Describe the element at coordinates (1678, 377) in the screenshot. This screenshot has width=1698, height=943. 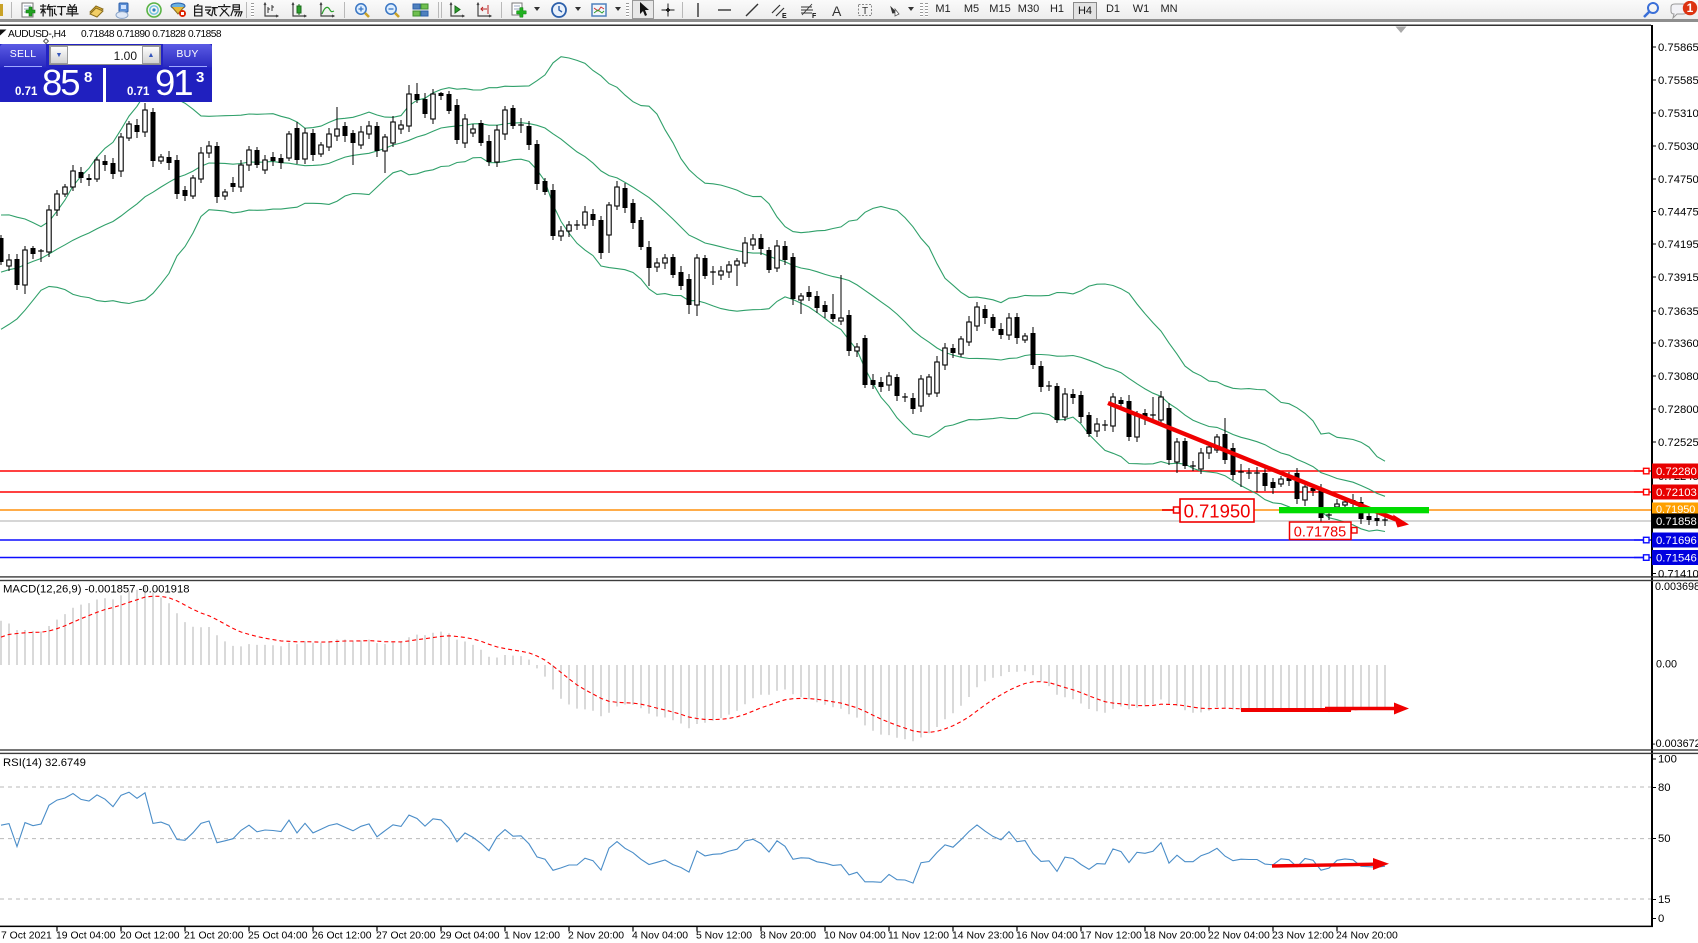
I see `svg-text: 0.73080` at that location.